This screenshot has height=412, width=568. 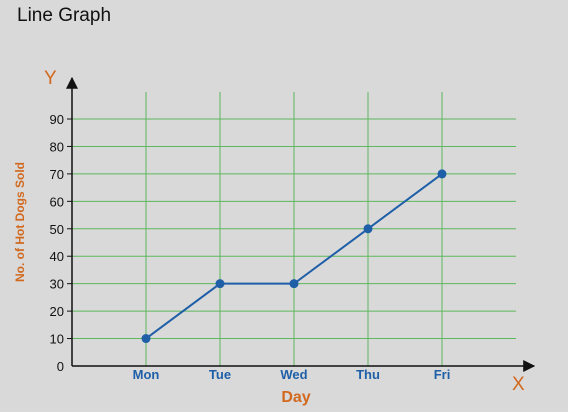 What do you see at coordinates (57, 339) in the screenshot?
I see `y-tick-label: 10` at bounding box center [57, 339].